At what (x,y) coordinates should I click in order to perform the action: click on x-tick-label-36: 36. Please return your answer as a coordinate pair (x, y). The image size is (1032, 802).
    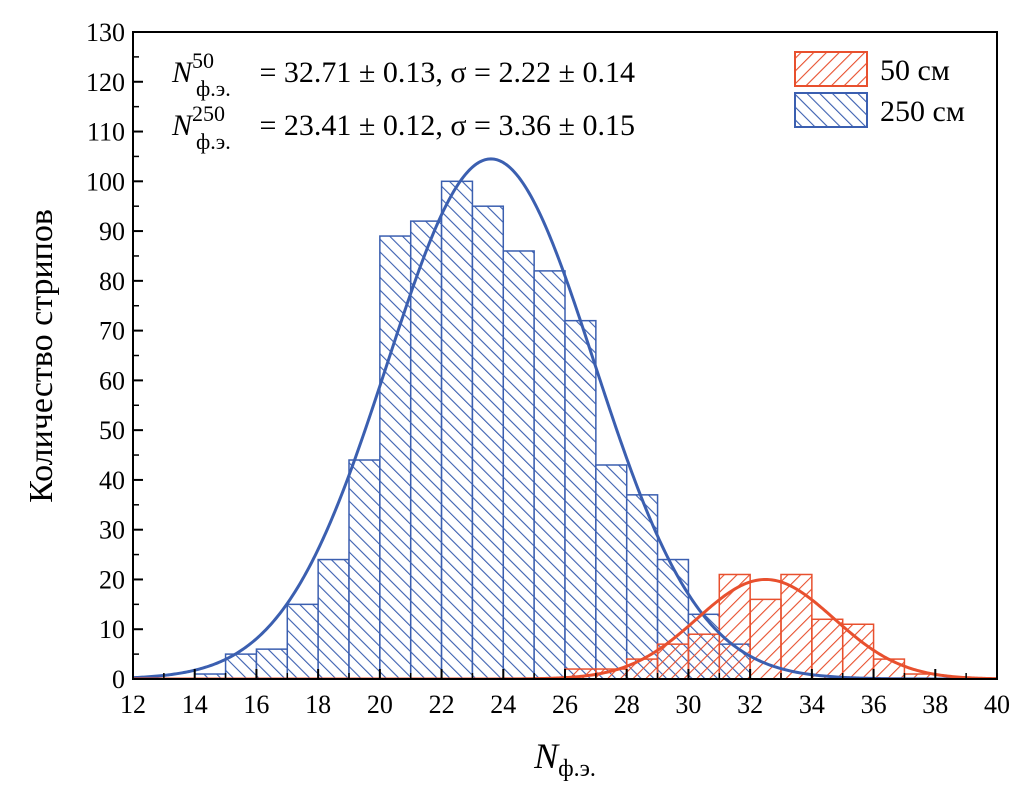
    Looking at the image, I should click on (874, 704).